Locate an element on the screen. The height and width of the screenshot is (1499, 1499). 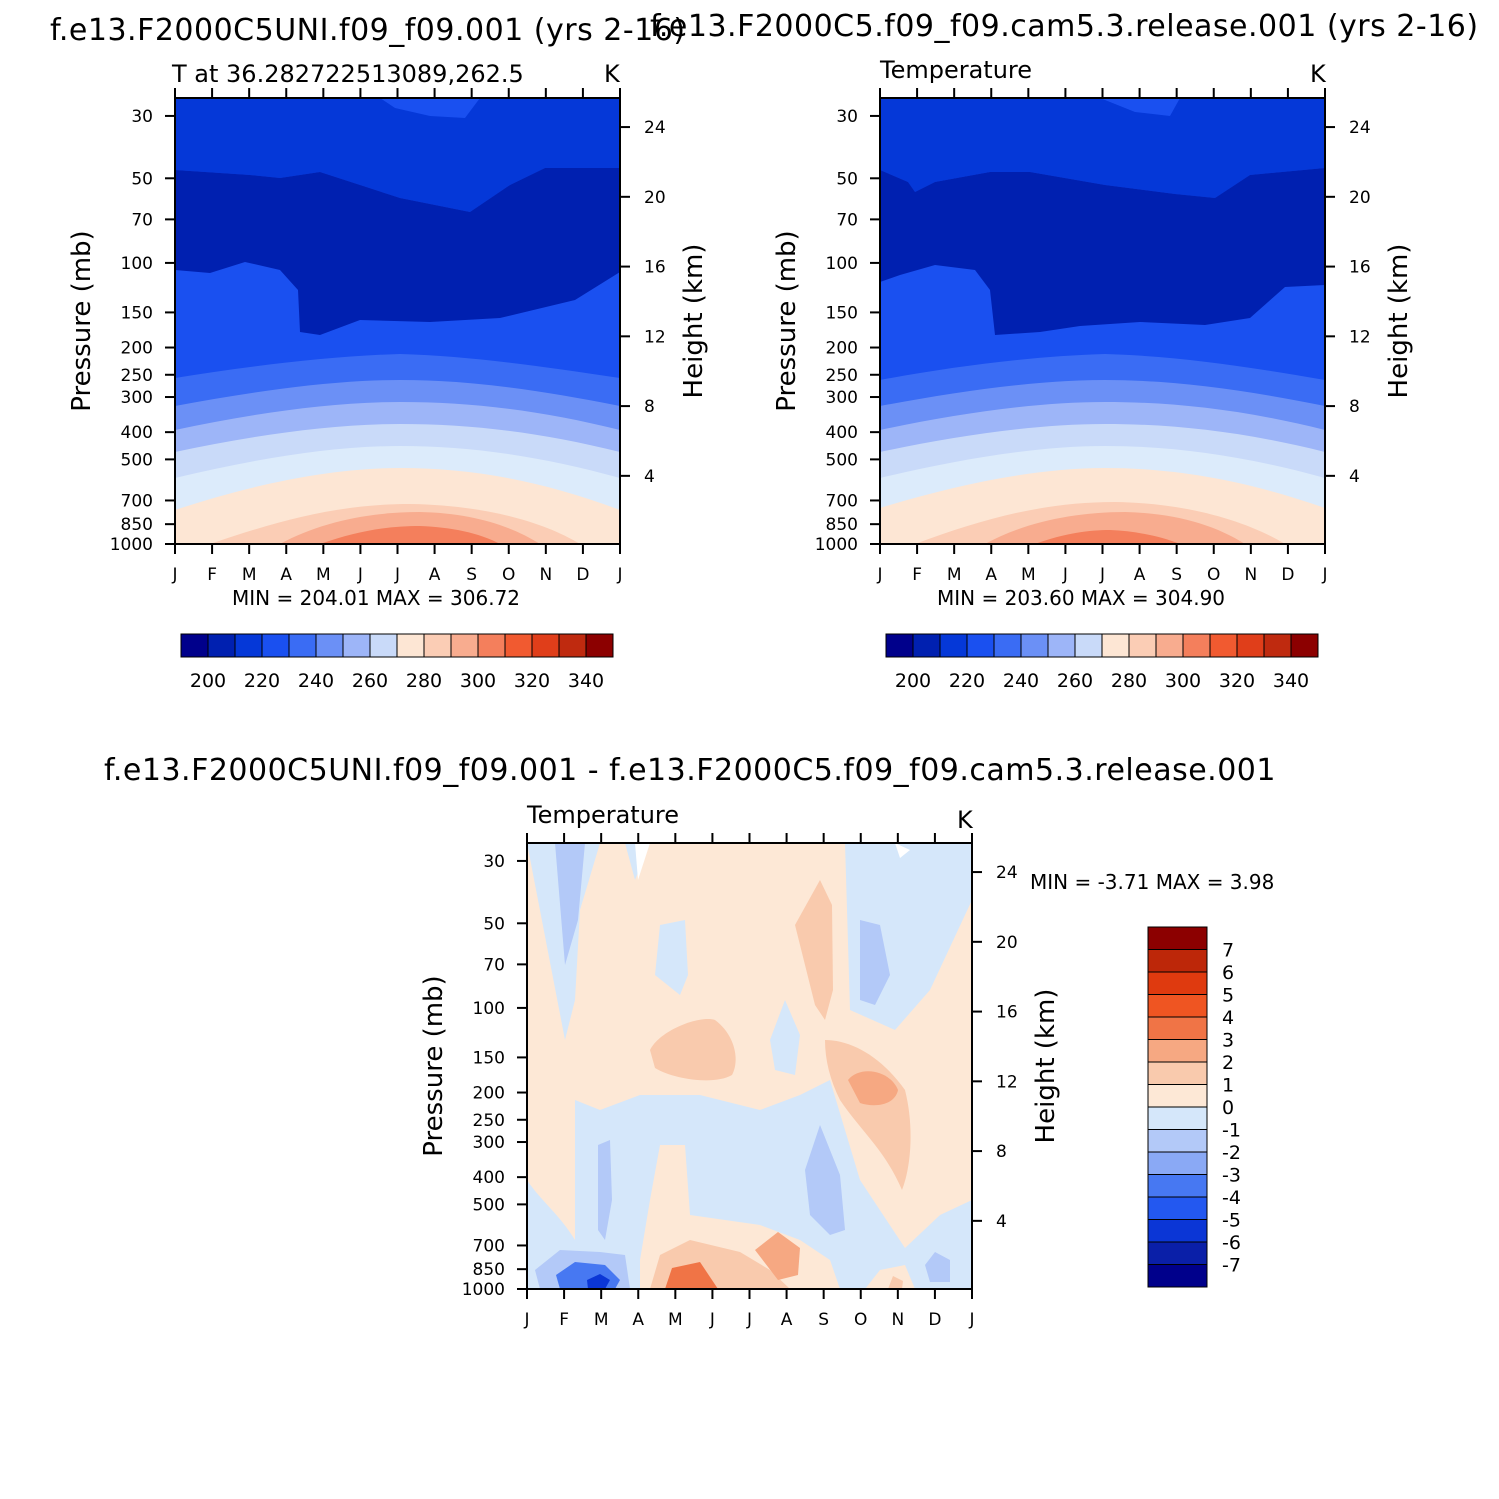
panel-a-stats: MIN = 204.01 MAX = 306.72 is located at coordinates (376, 598).